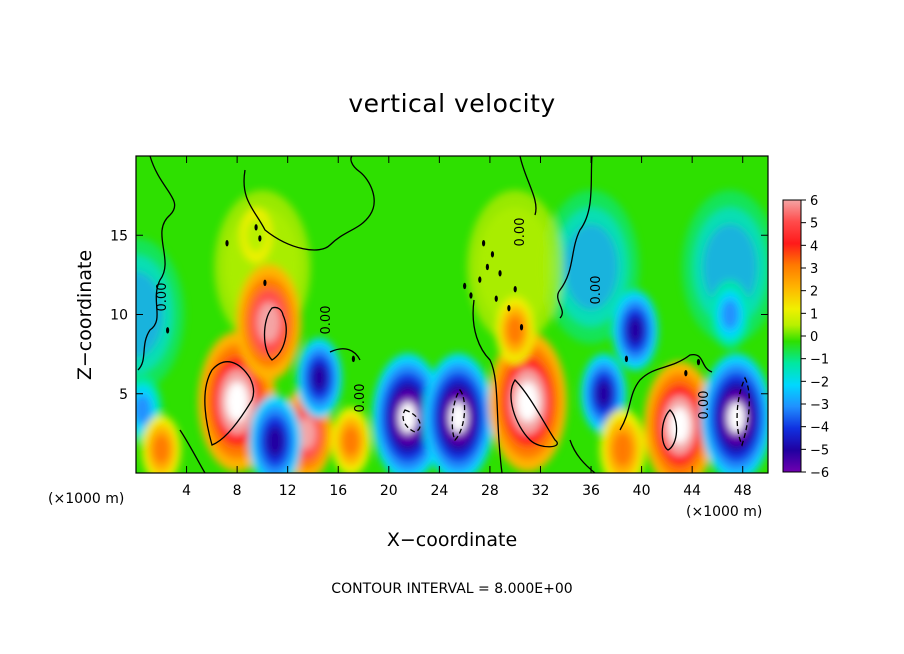 The image size is (904, 654). I want to click on colorbar-tick-label: 6, so click(814, 201).